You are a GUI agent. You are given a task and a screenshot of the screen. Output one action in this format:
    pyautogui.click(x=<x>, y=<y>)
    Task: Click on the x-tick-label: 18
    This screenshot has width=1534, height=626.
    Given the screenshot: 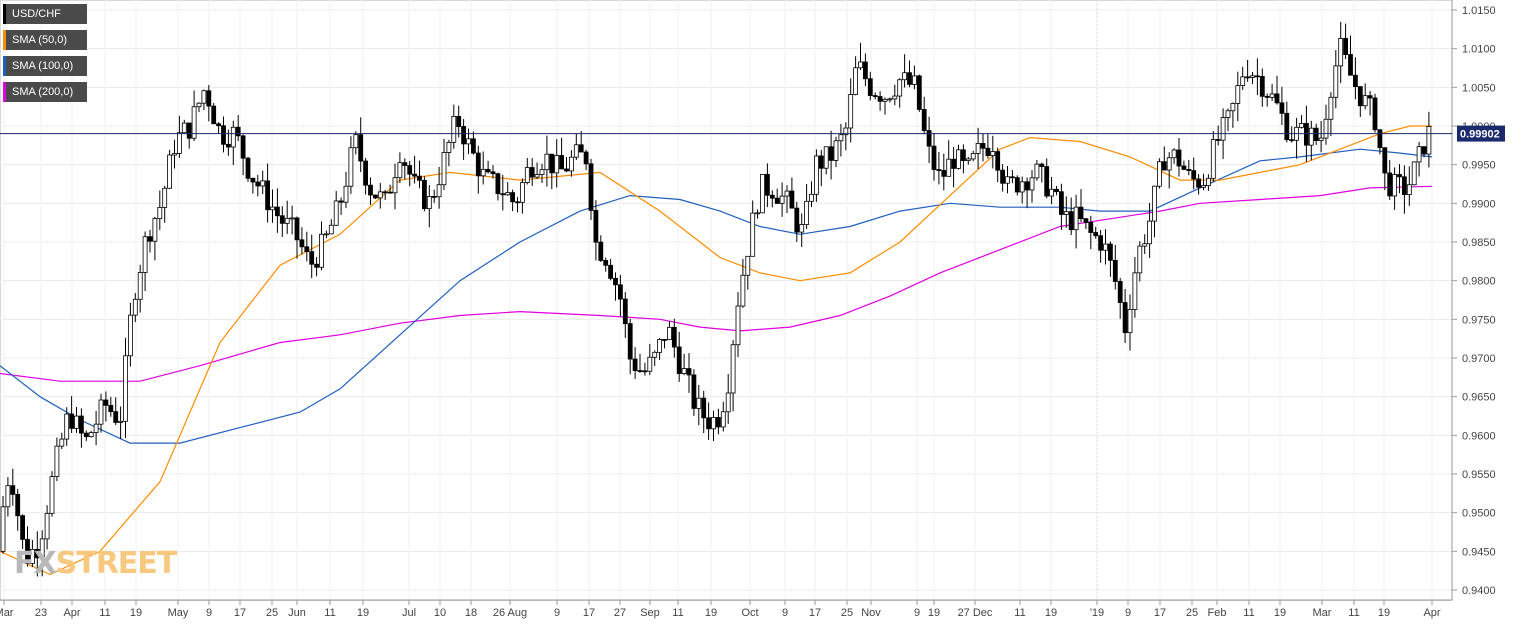 What is the action you would take?
    pyautogui.click(x=471, y=613)
    